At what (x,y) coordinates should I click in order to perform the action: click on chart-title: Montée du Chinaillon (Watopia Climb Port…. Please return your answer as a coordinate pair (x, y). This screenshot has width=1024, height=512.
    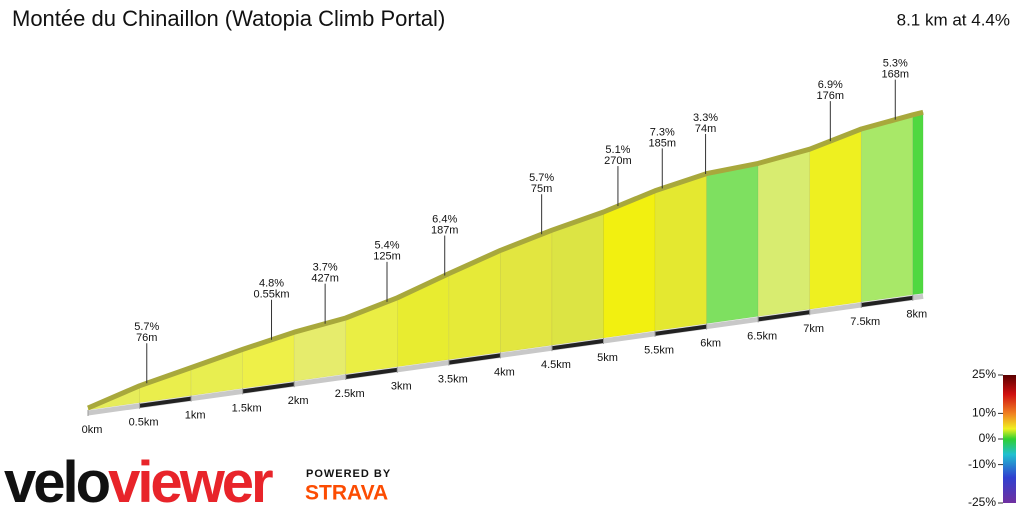
    Looking at the image, I should click on (228, 18).